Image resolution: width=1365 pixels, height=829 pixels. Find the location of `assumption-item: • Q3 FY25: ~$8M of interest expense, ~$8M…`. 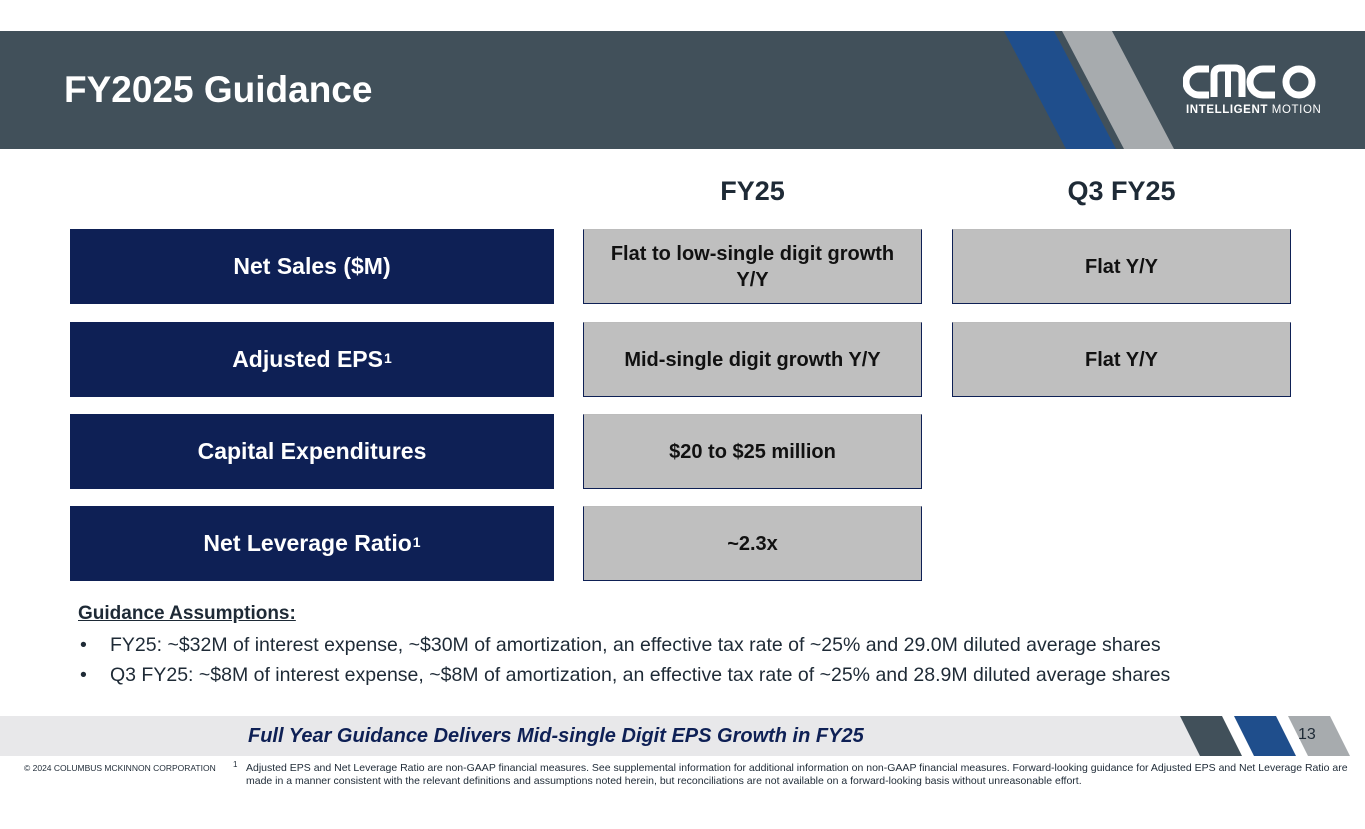

assumption-item: • Q3 FY25: ~$8M of interest expense, ~$8M… is located at coordinates (625, 675).